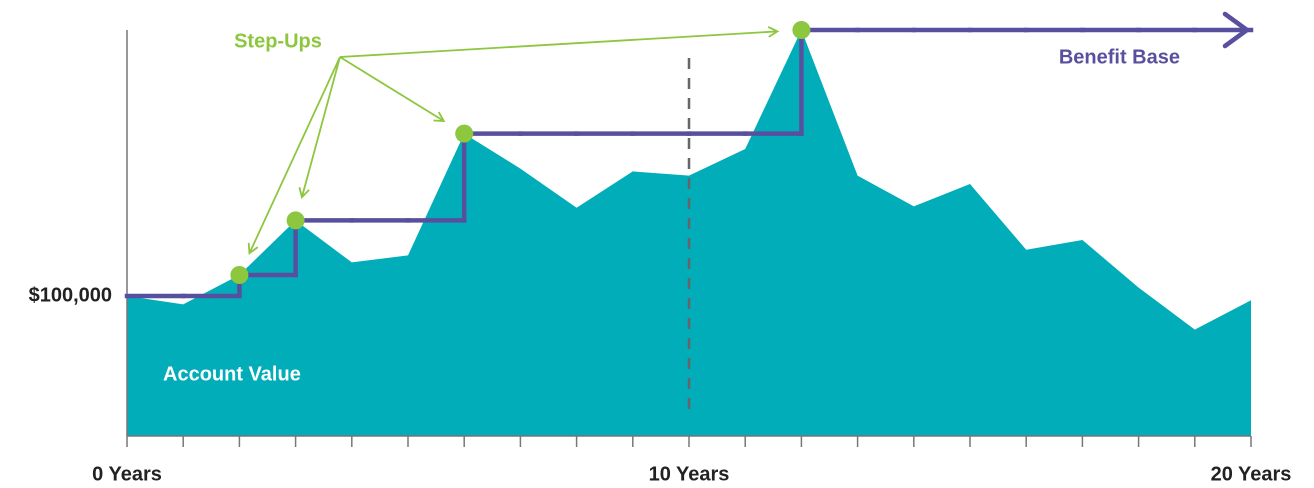 The width and height of the screenshot is (1314, 488). Describe the element at coordinates (1119, 57) in the screenshot. I see `series-label: Benefit Base` at that location.